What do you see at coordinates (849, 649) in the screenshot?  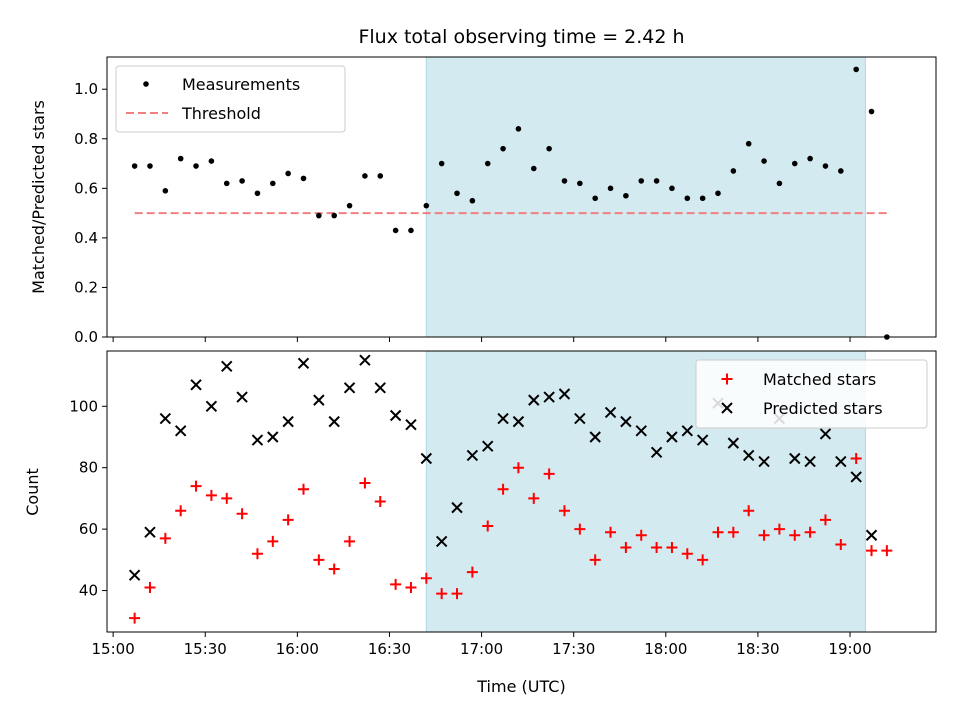 I see `bottom-xtick-label: 19:00` at bounding box center [849, 649].